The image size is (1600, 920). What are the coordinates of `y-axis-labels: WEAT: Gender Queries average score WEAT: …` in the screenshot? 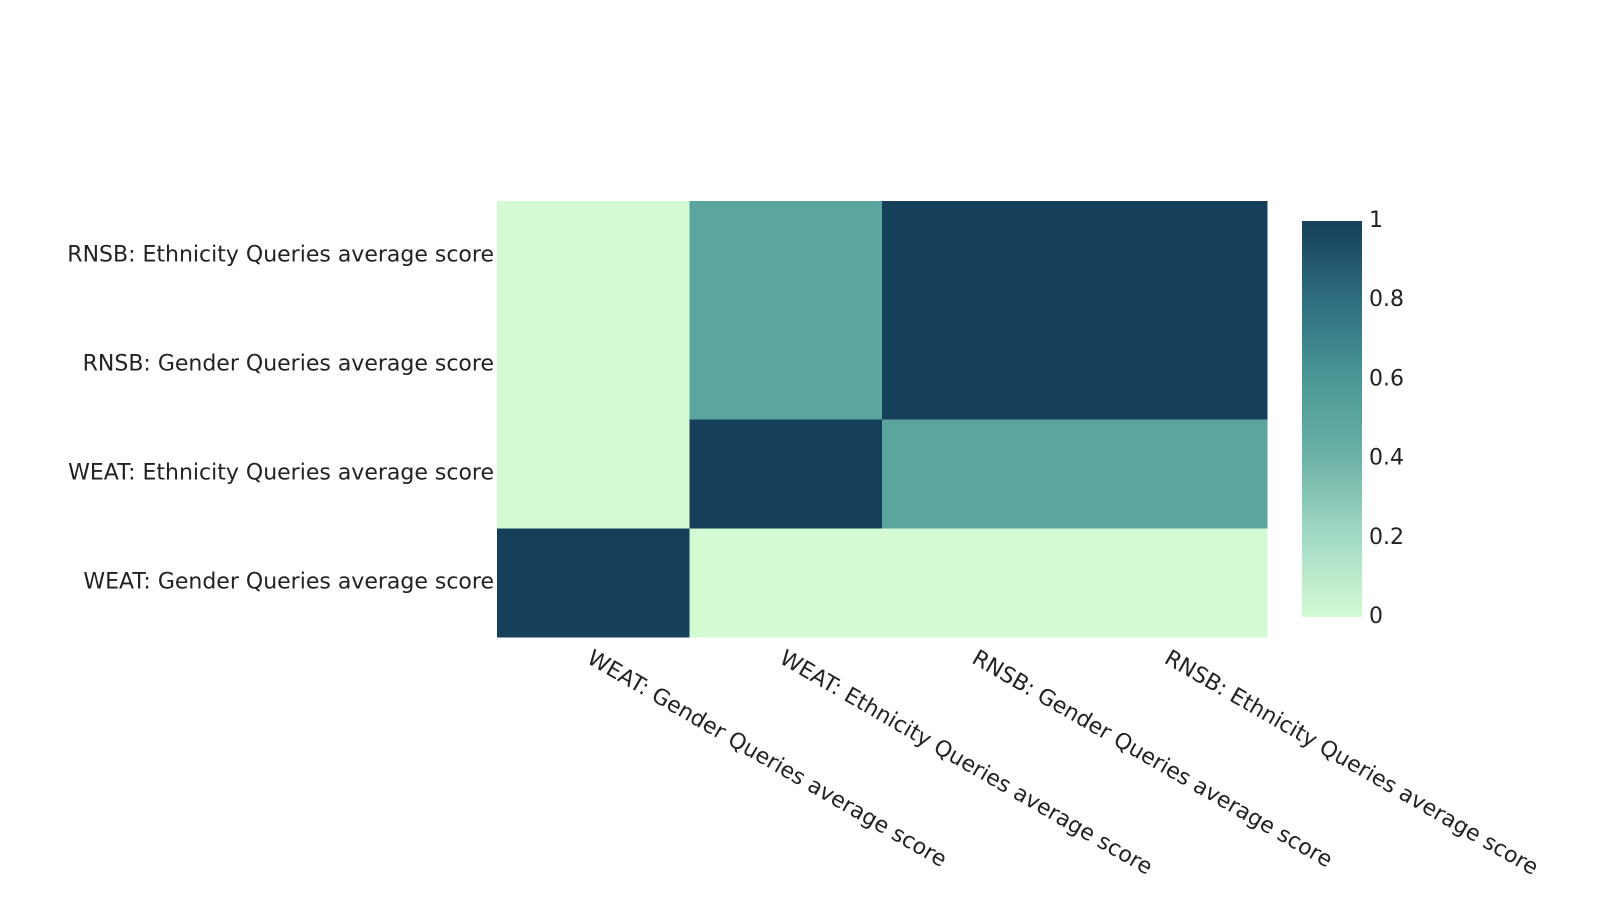 It's located at (280, 419).